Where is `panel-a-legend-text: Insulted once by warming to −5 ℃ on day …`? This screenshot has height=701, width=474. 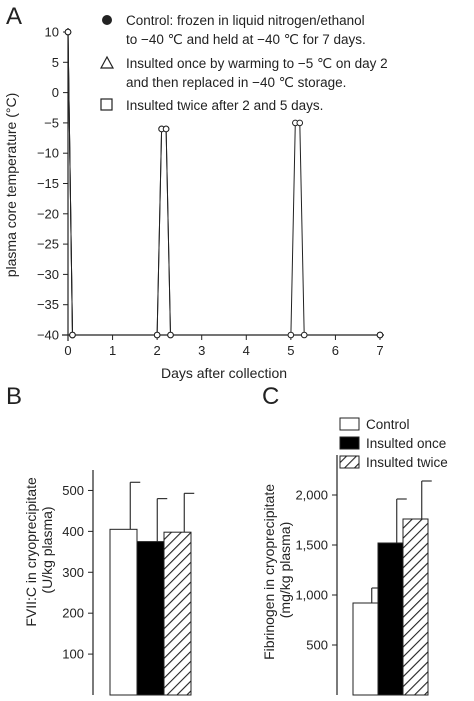
panel-a-legend-text: Insulted once by warming to −5 ℃ on day … is located at coordinates (257, 63).